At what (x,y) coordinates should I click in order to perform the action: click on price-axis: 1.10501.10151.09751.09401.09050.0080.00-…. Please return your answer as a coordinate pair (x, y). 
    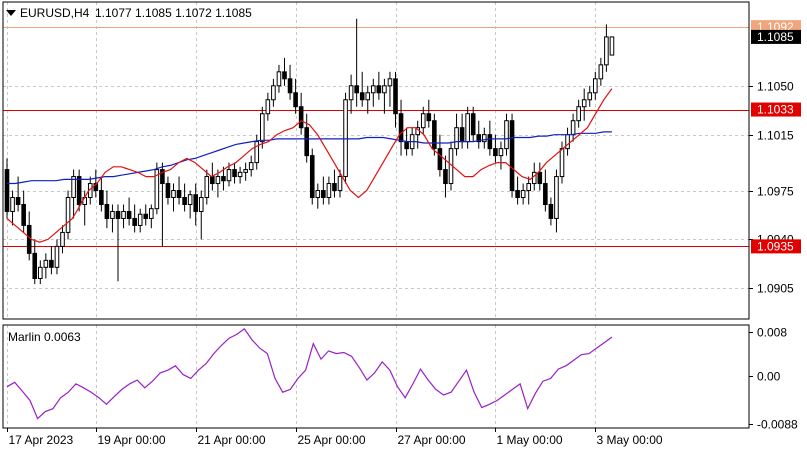
    Looking at the image, I should click on (775, 226).